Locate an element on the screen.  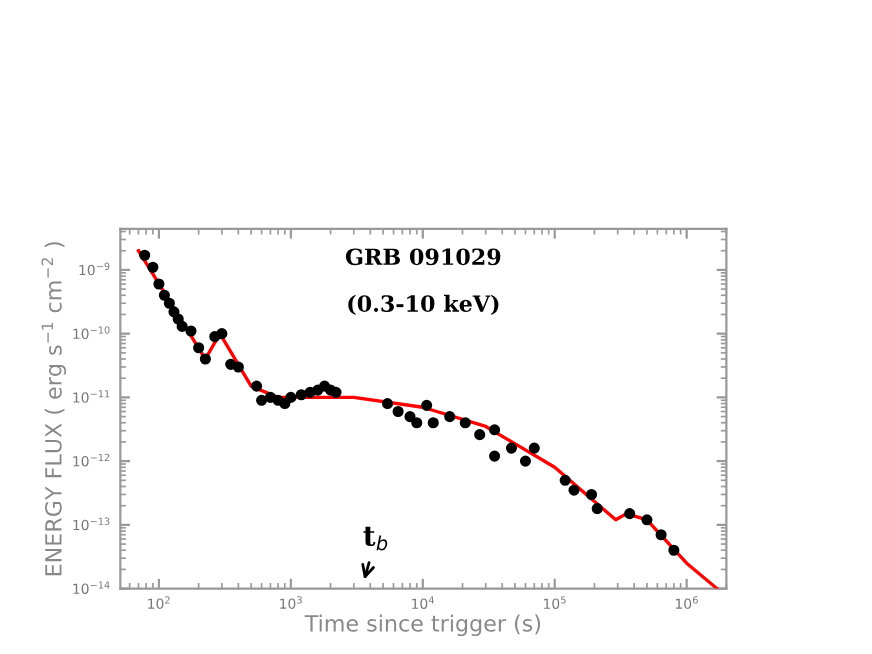
x-axis-title: Time since trigger (s) is located at coordinates (422, 625).